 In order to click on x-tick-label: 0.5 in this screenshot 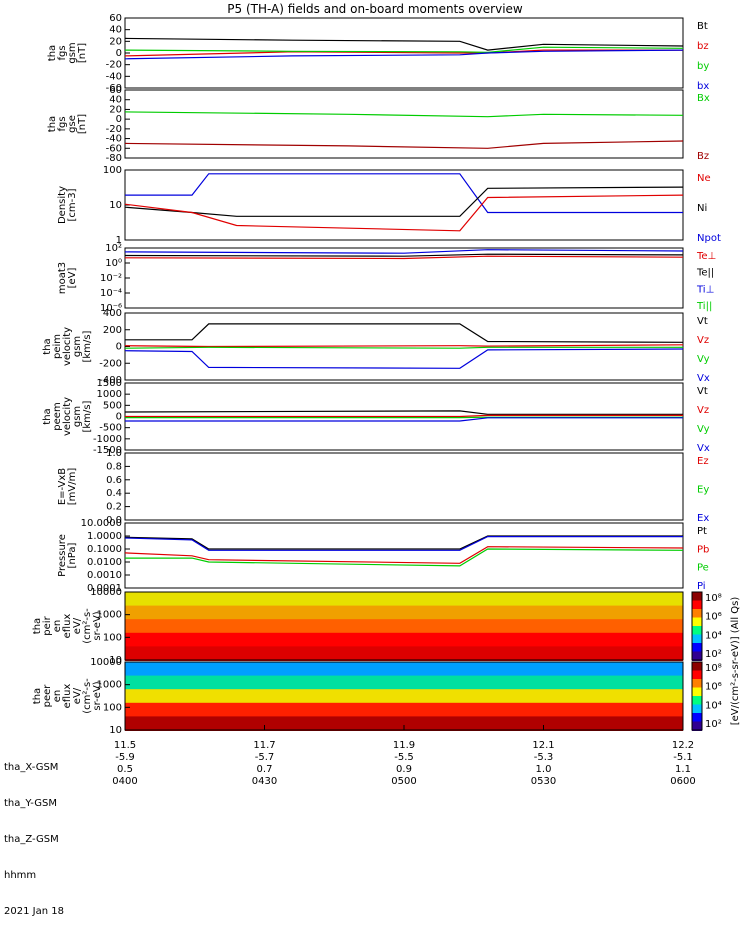, I will do `click(125, 769)`.